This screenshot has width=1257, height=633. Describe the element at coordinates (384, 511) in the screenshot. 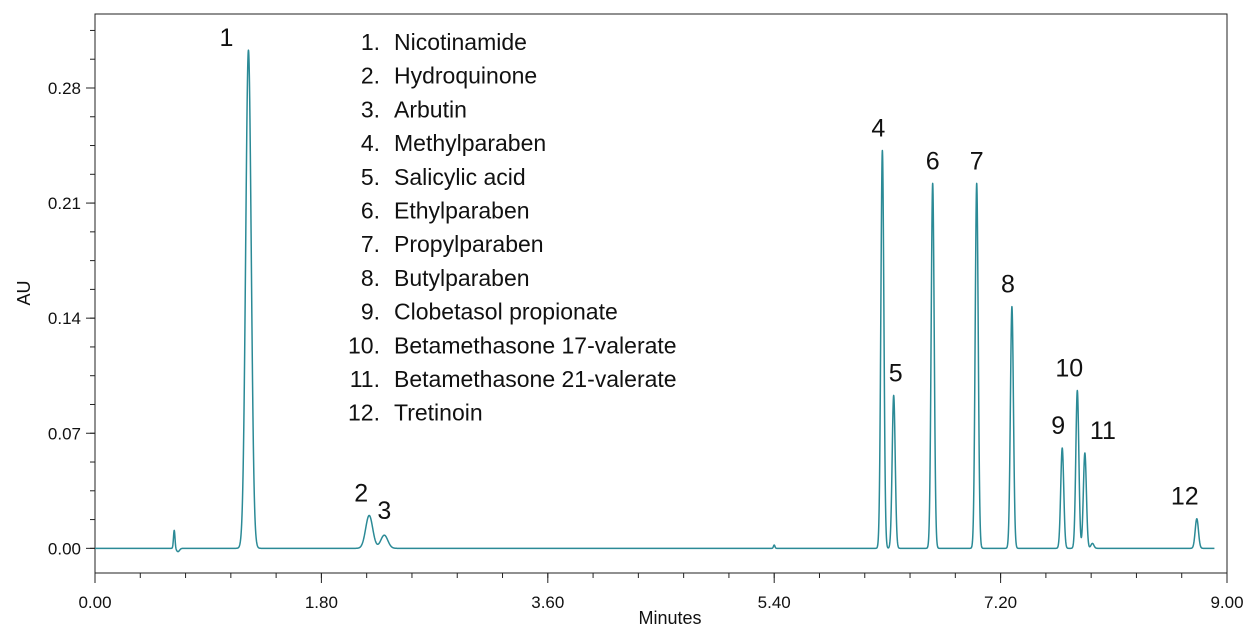

I see `peak-label-3: 3` at that location.